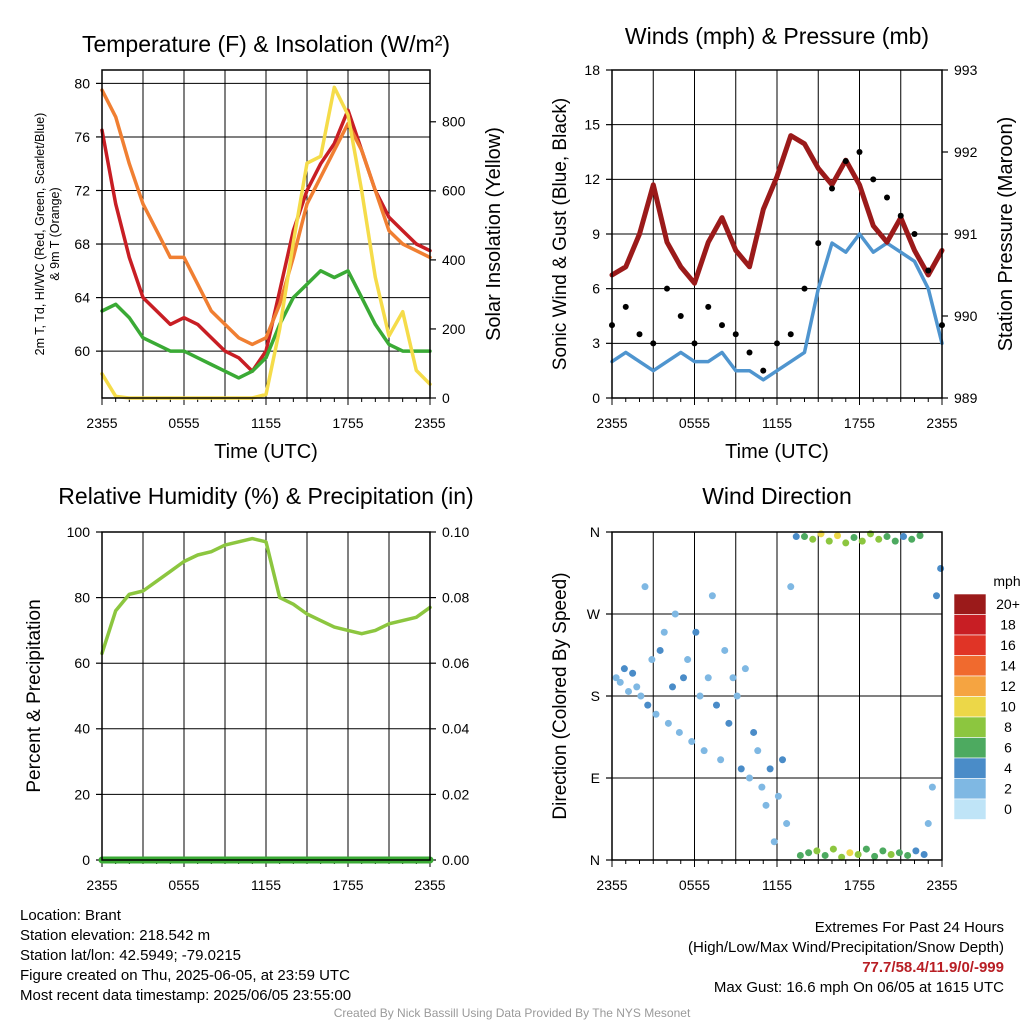 The image size is (1024, 1024). What do you see at coordinates (1008, 604) in the screenshot?
I see `colorbar-label: 20+` at bounding box center [1008, 604].